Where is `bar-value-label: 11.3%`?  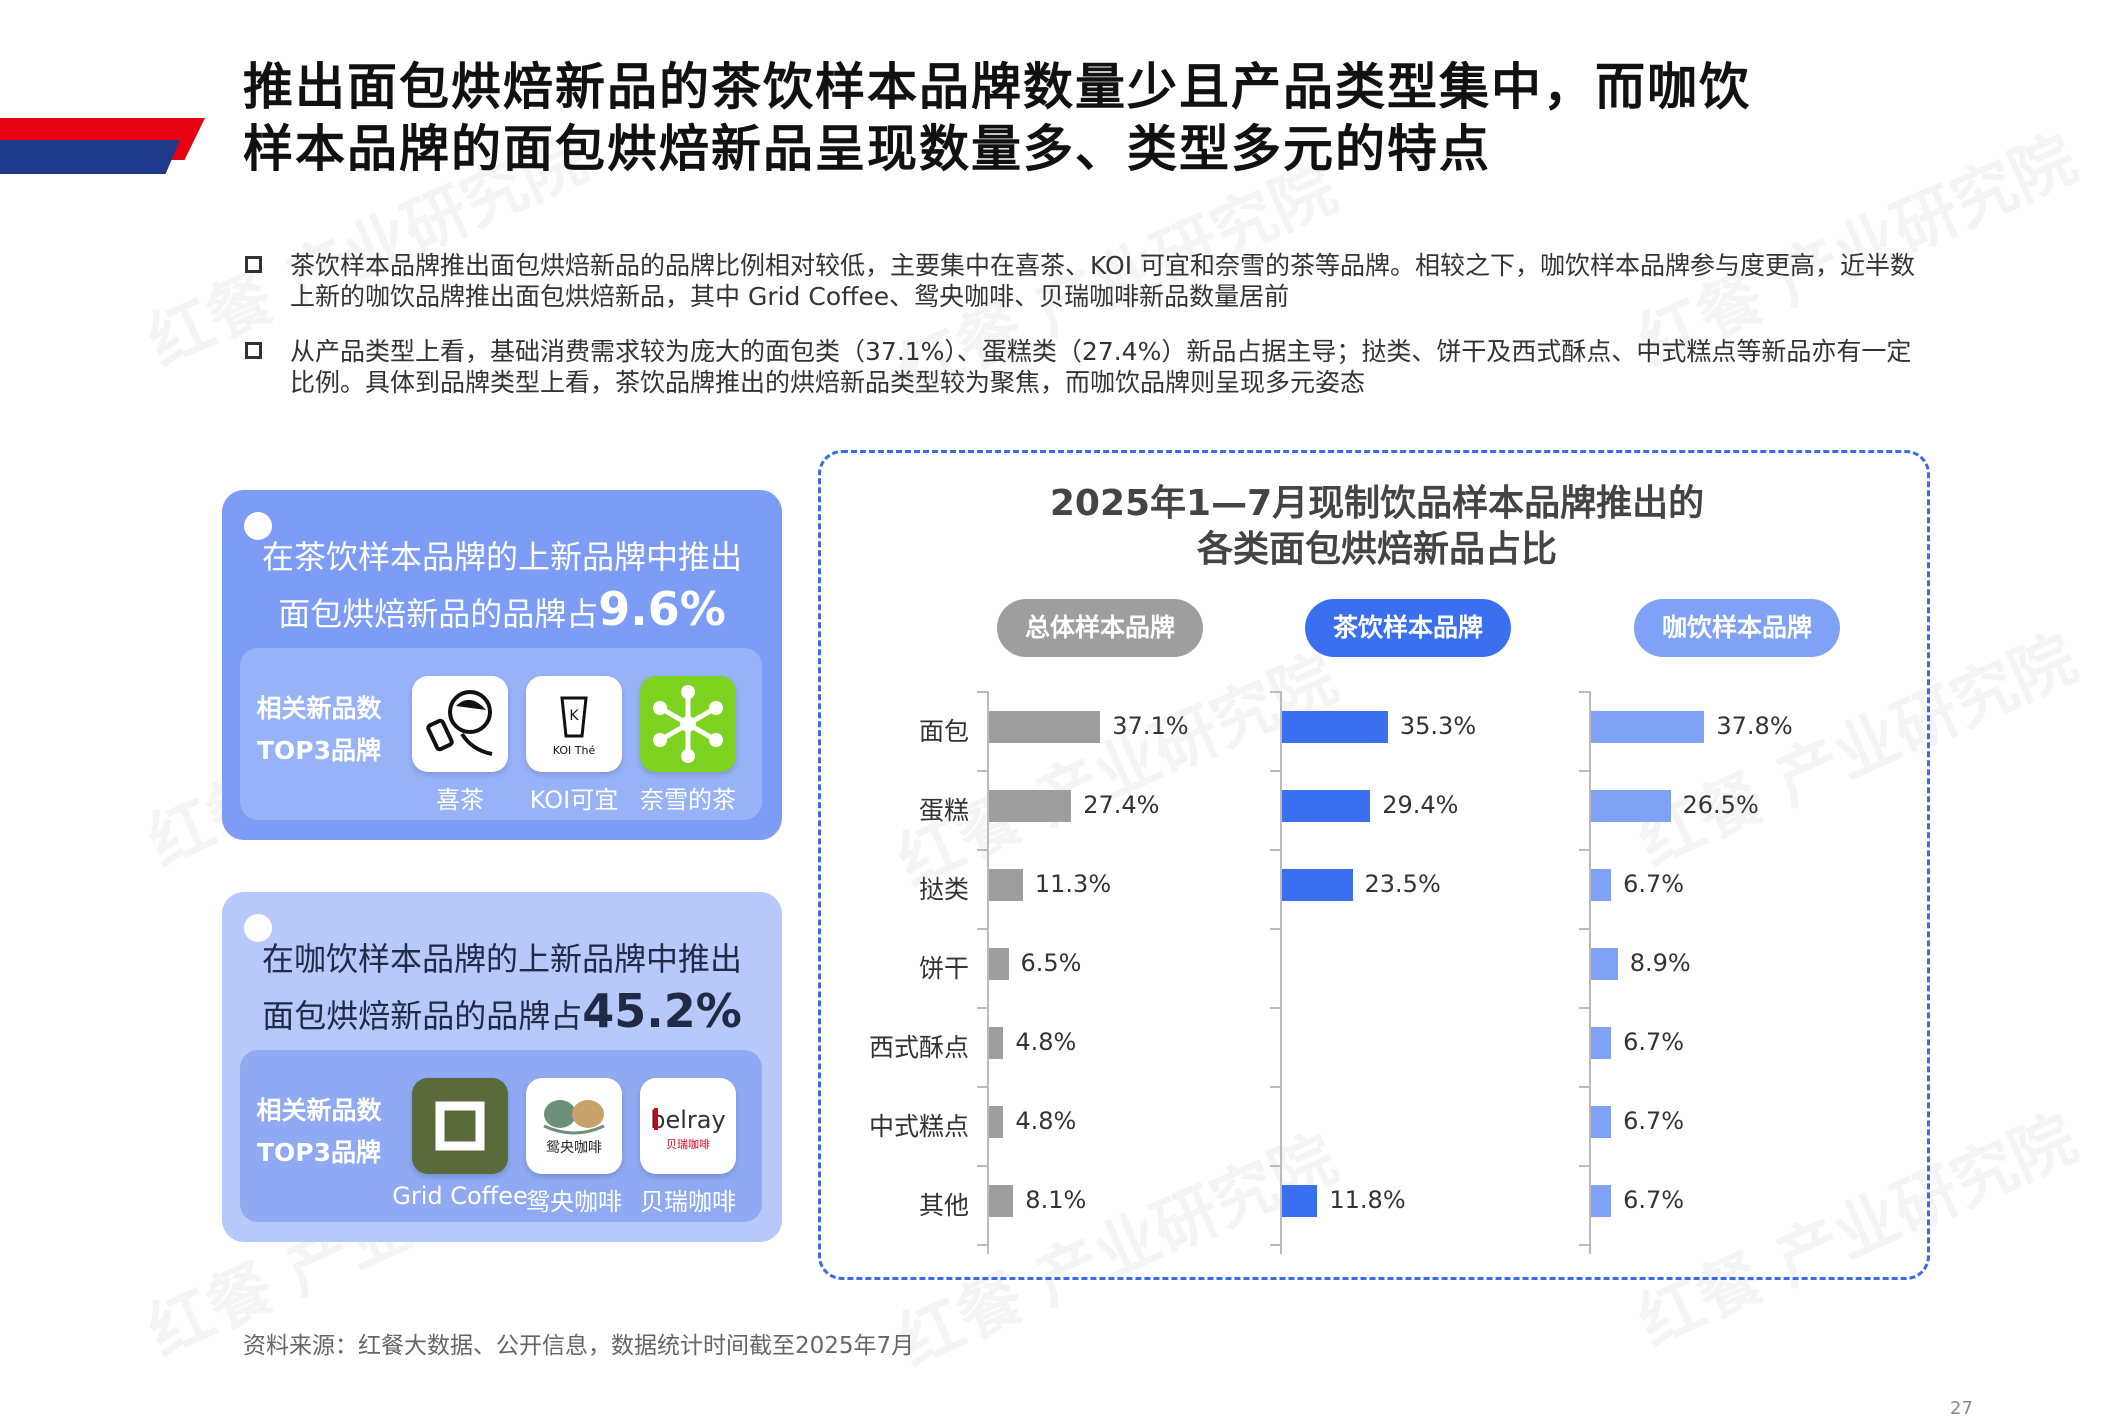 bar-value-label: 11.3% is located at coordinates (1073, 884).